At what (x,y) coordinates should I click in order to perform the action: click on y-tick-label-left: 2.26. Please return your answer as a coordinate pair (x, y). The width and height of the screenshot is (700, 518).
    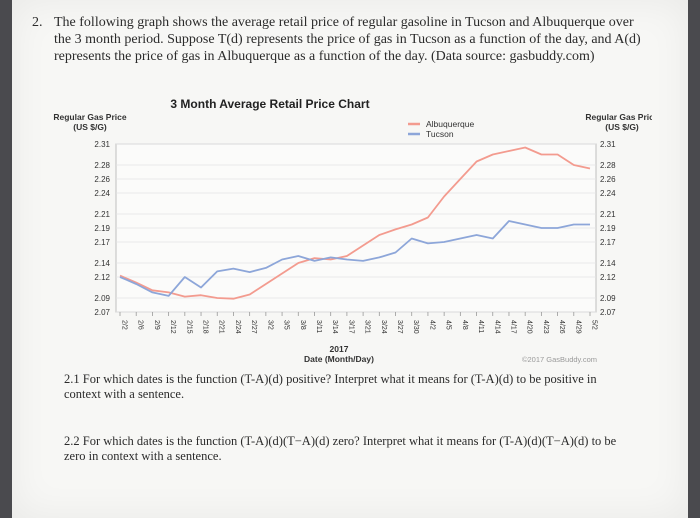
    Looking at the image, I should click on (102, 179).